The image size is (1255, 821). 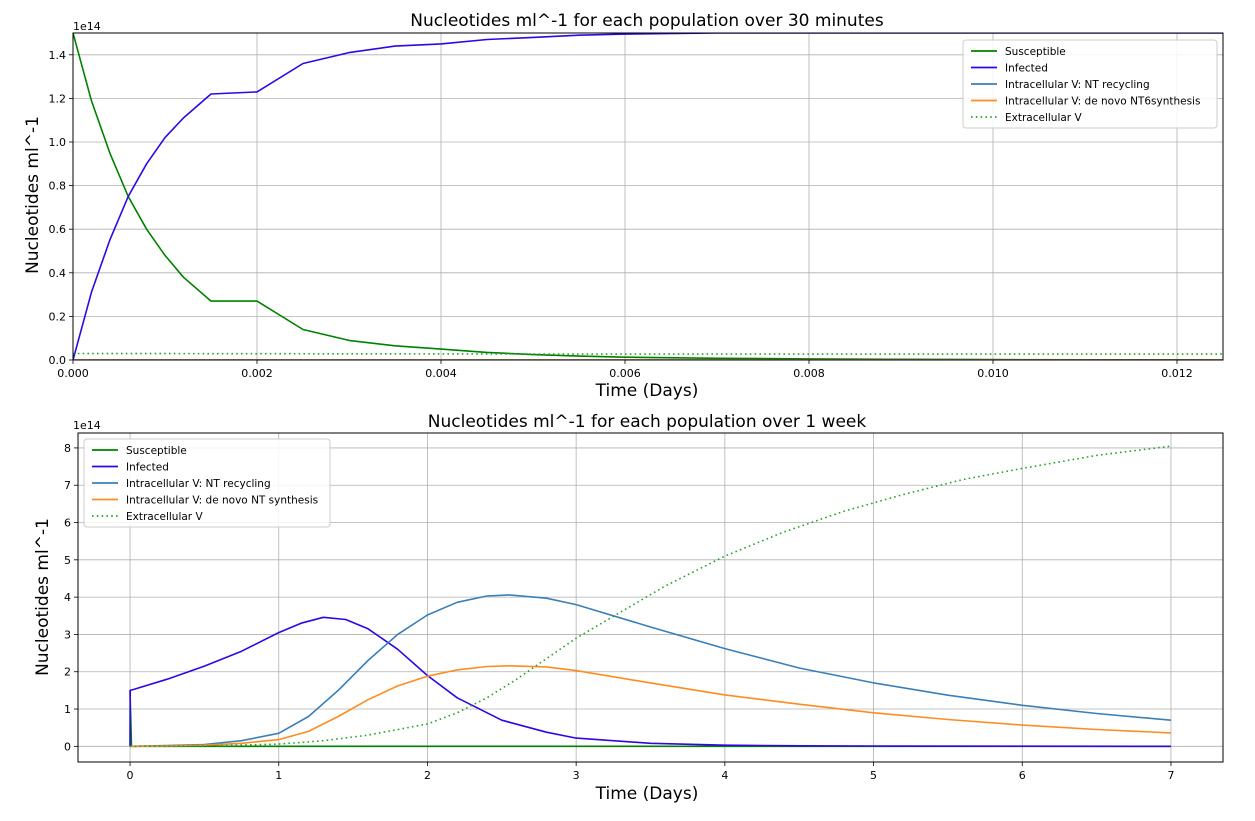 I want to click on y-tick-label: 0.6, so click(x=58, y=229).